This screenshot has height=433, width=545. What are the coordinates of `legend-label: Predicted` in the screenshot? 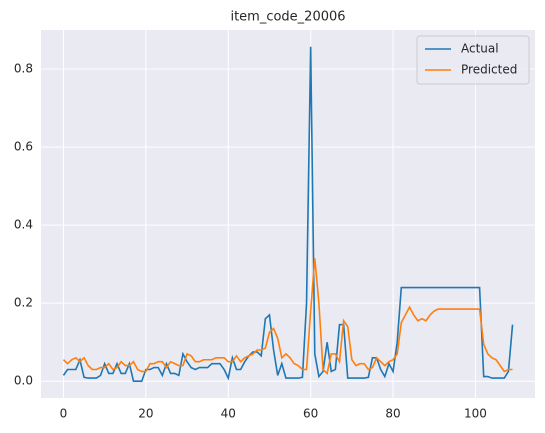 It's located at (489, 70).